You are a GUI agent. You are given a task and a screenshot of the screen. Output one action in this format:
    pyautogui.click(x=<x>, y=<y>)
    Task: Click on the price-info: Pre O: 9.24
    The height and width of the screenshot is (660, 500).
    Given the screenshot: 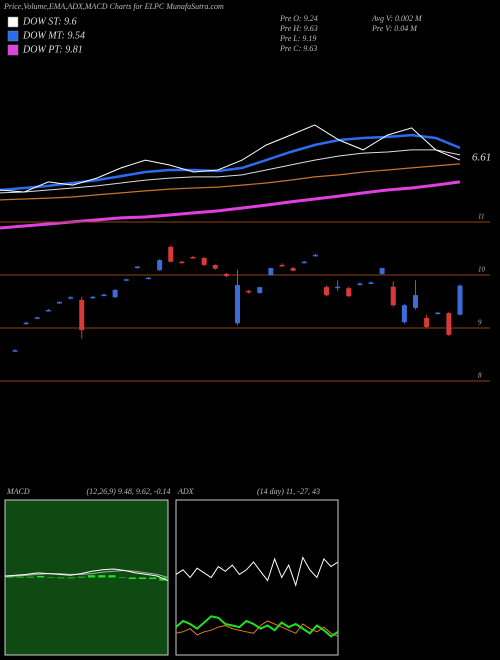 What is the action you would take?
    pyautogui.click(x=298, y=18)
    